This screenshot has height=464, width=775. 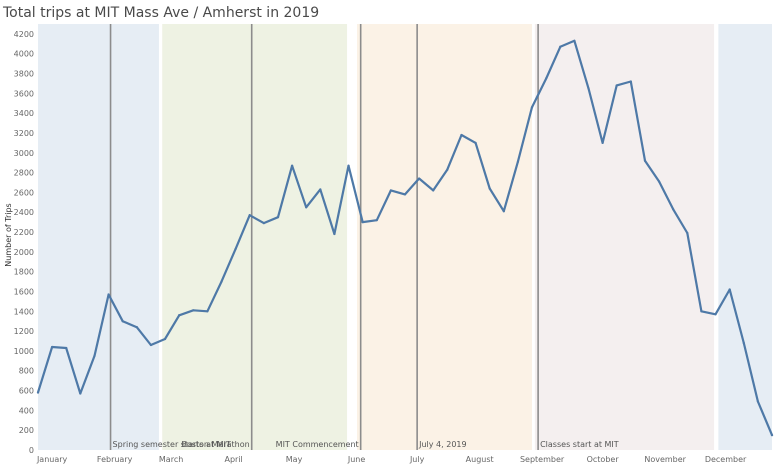 I want to click on y-tick-label: 3400, so click(x=24, y=113).